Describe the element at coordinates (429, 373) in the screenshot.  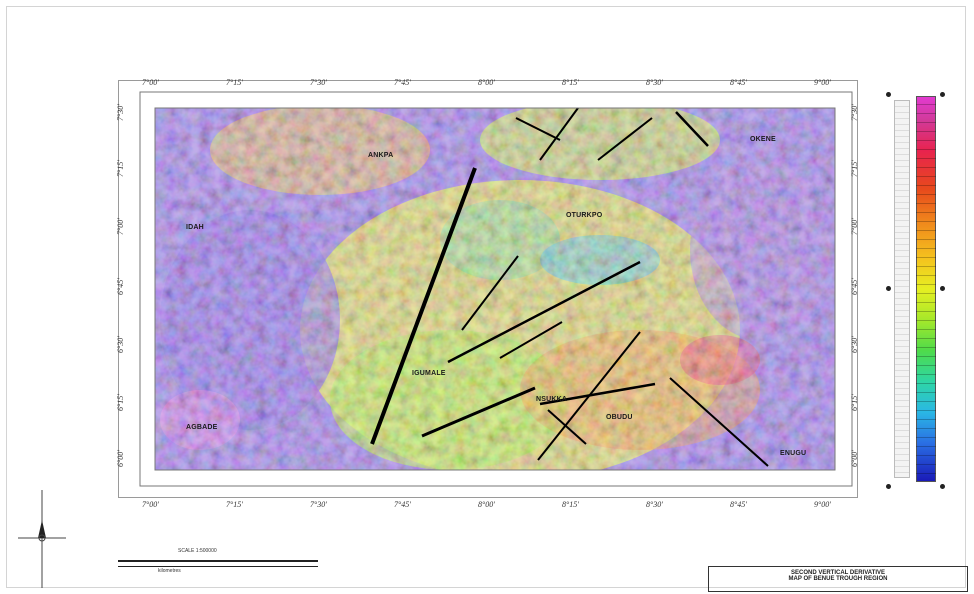
I see `place-label: IGUMALE` at that location.